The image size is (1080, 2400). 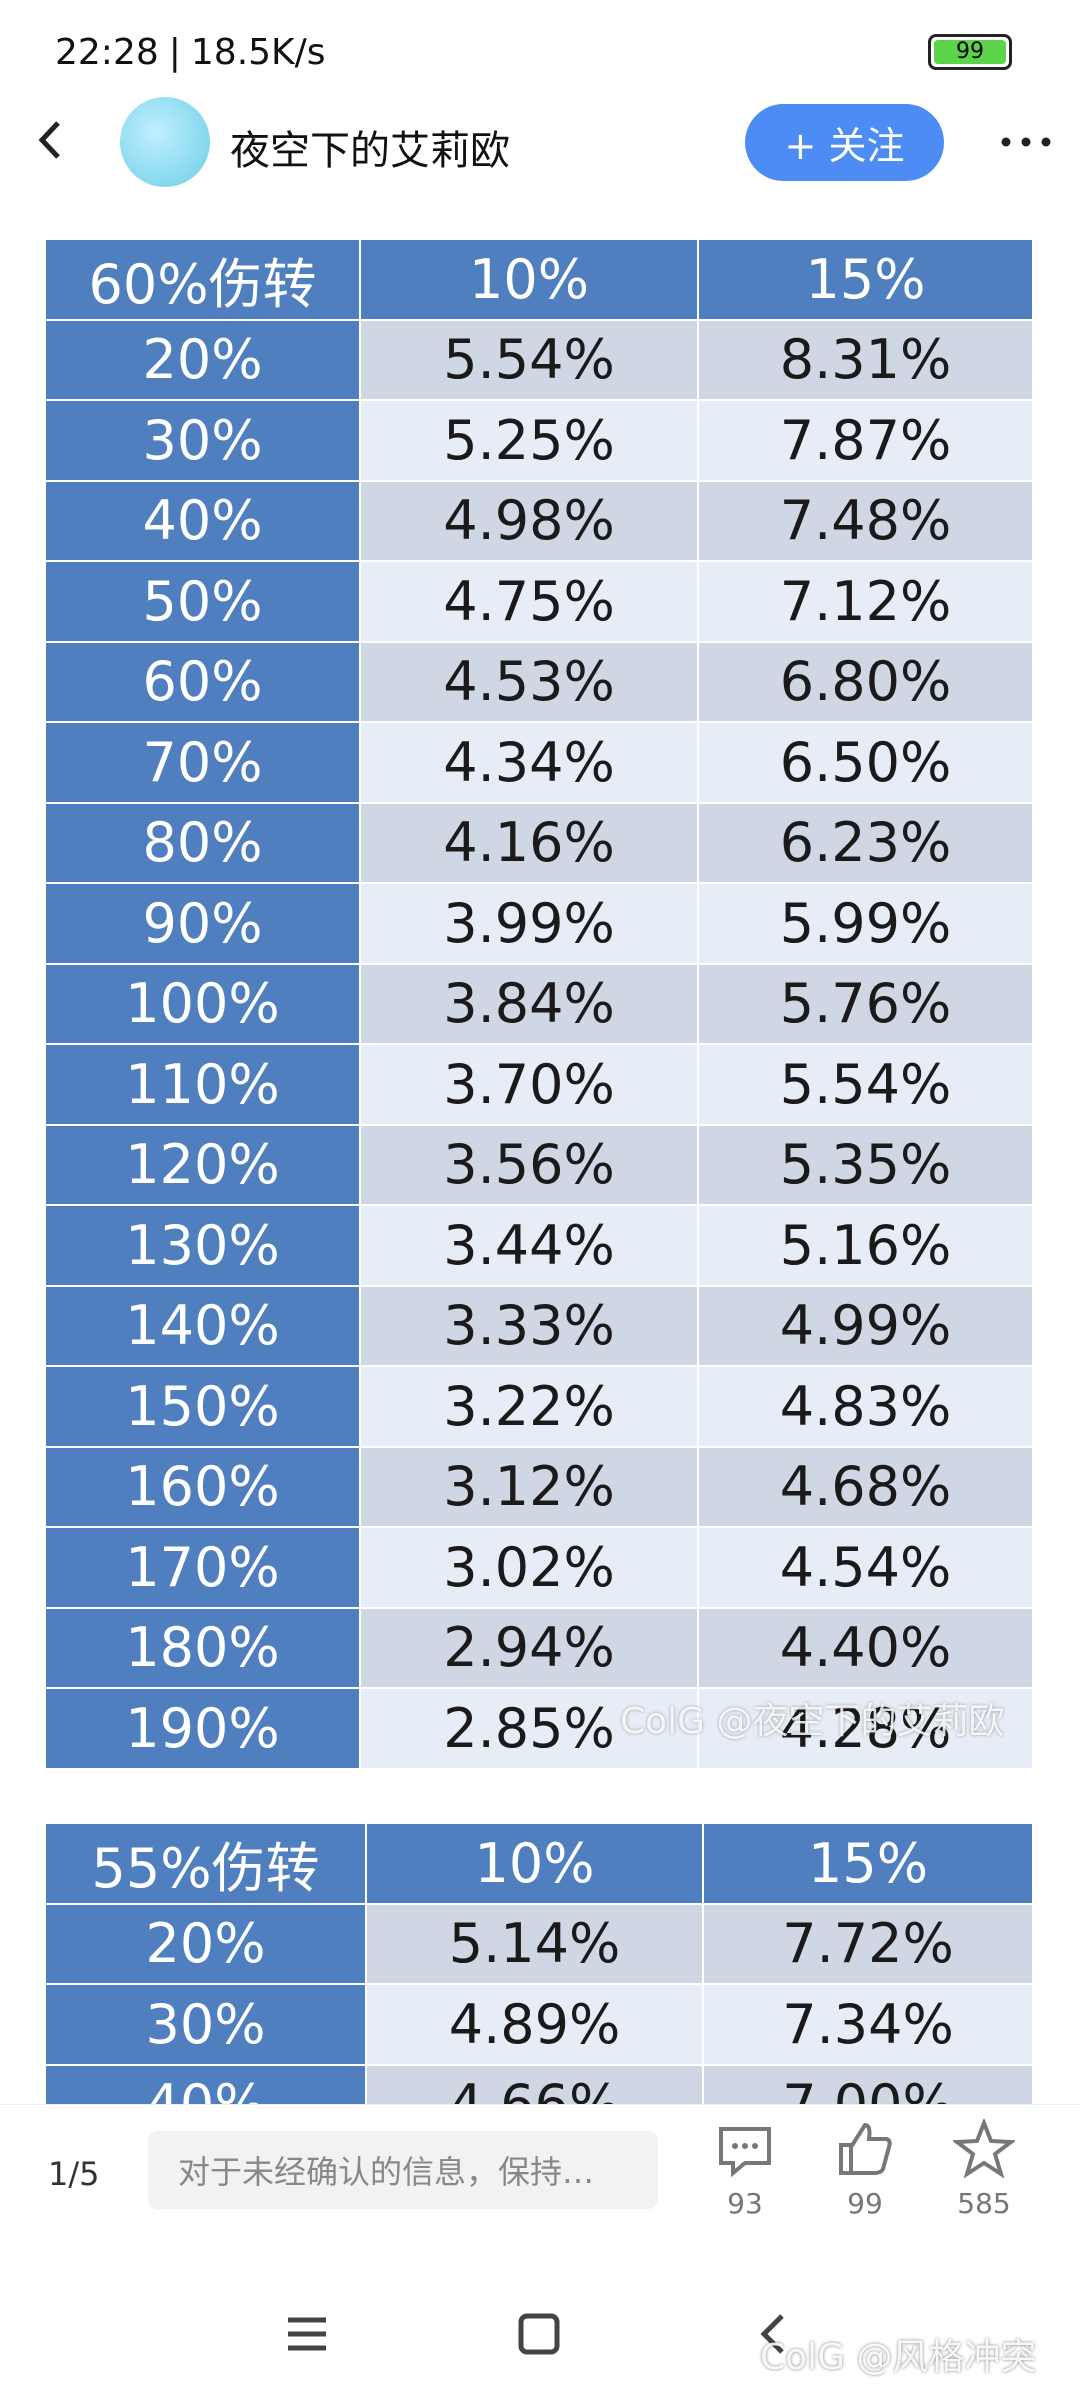 I want to click on table-cell: 7.34%, so click(x=869, y=2024).